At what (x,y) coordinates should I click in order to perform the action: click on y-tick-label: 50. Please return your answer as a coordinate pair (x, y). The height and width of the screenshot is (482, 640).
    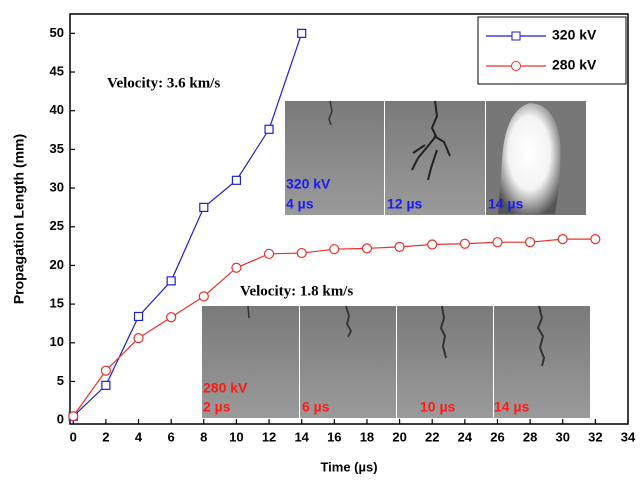
    Looking at the image, I should click on (57, 32).